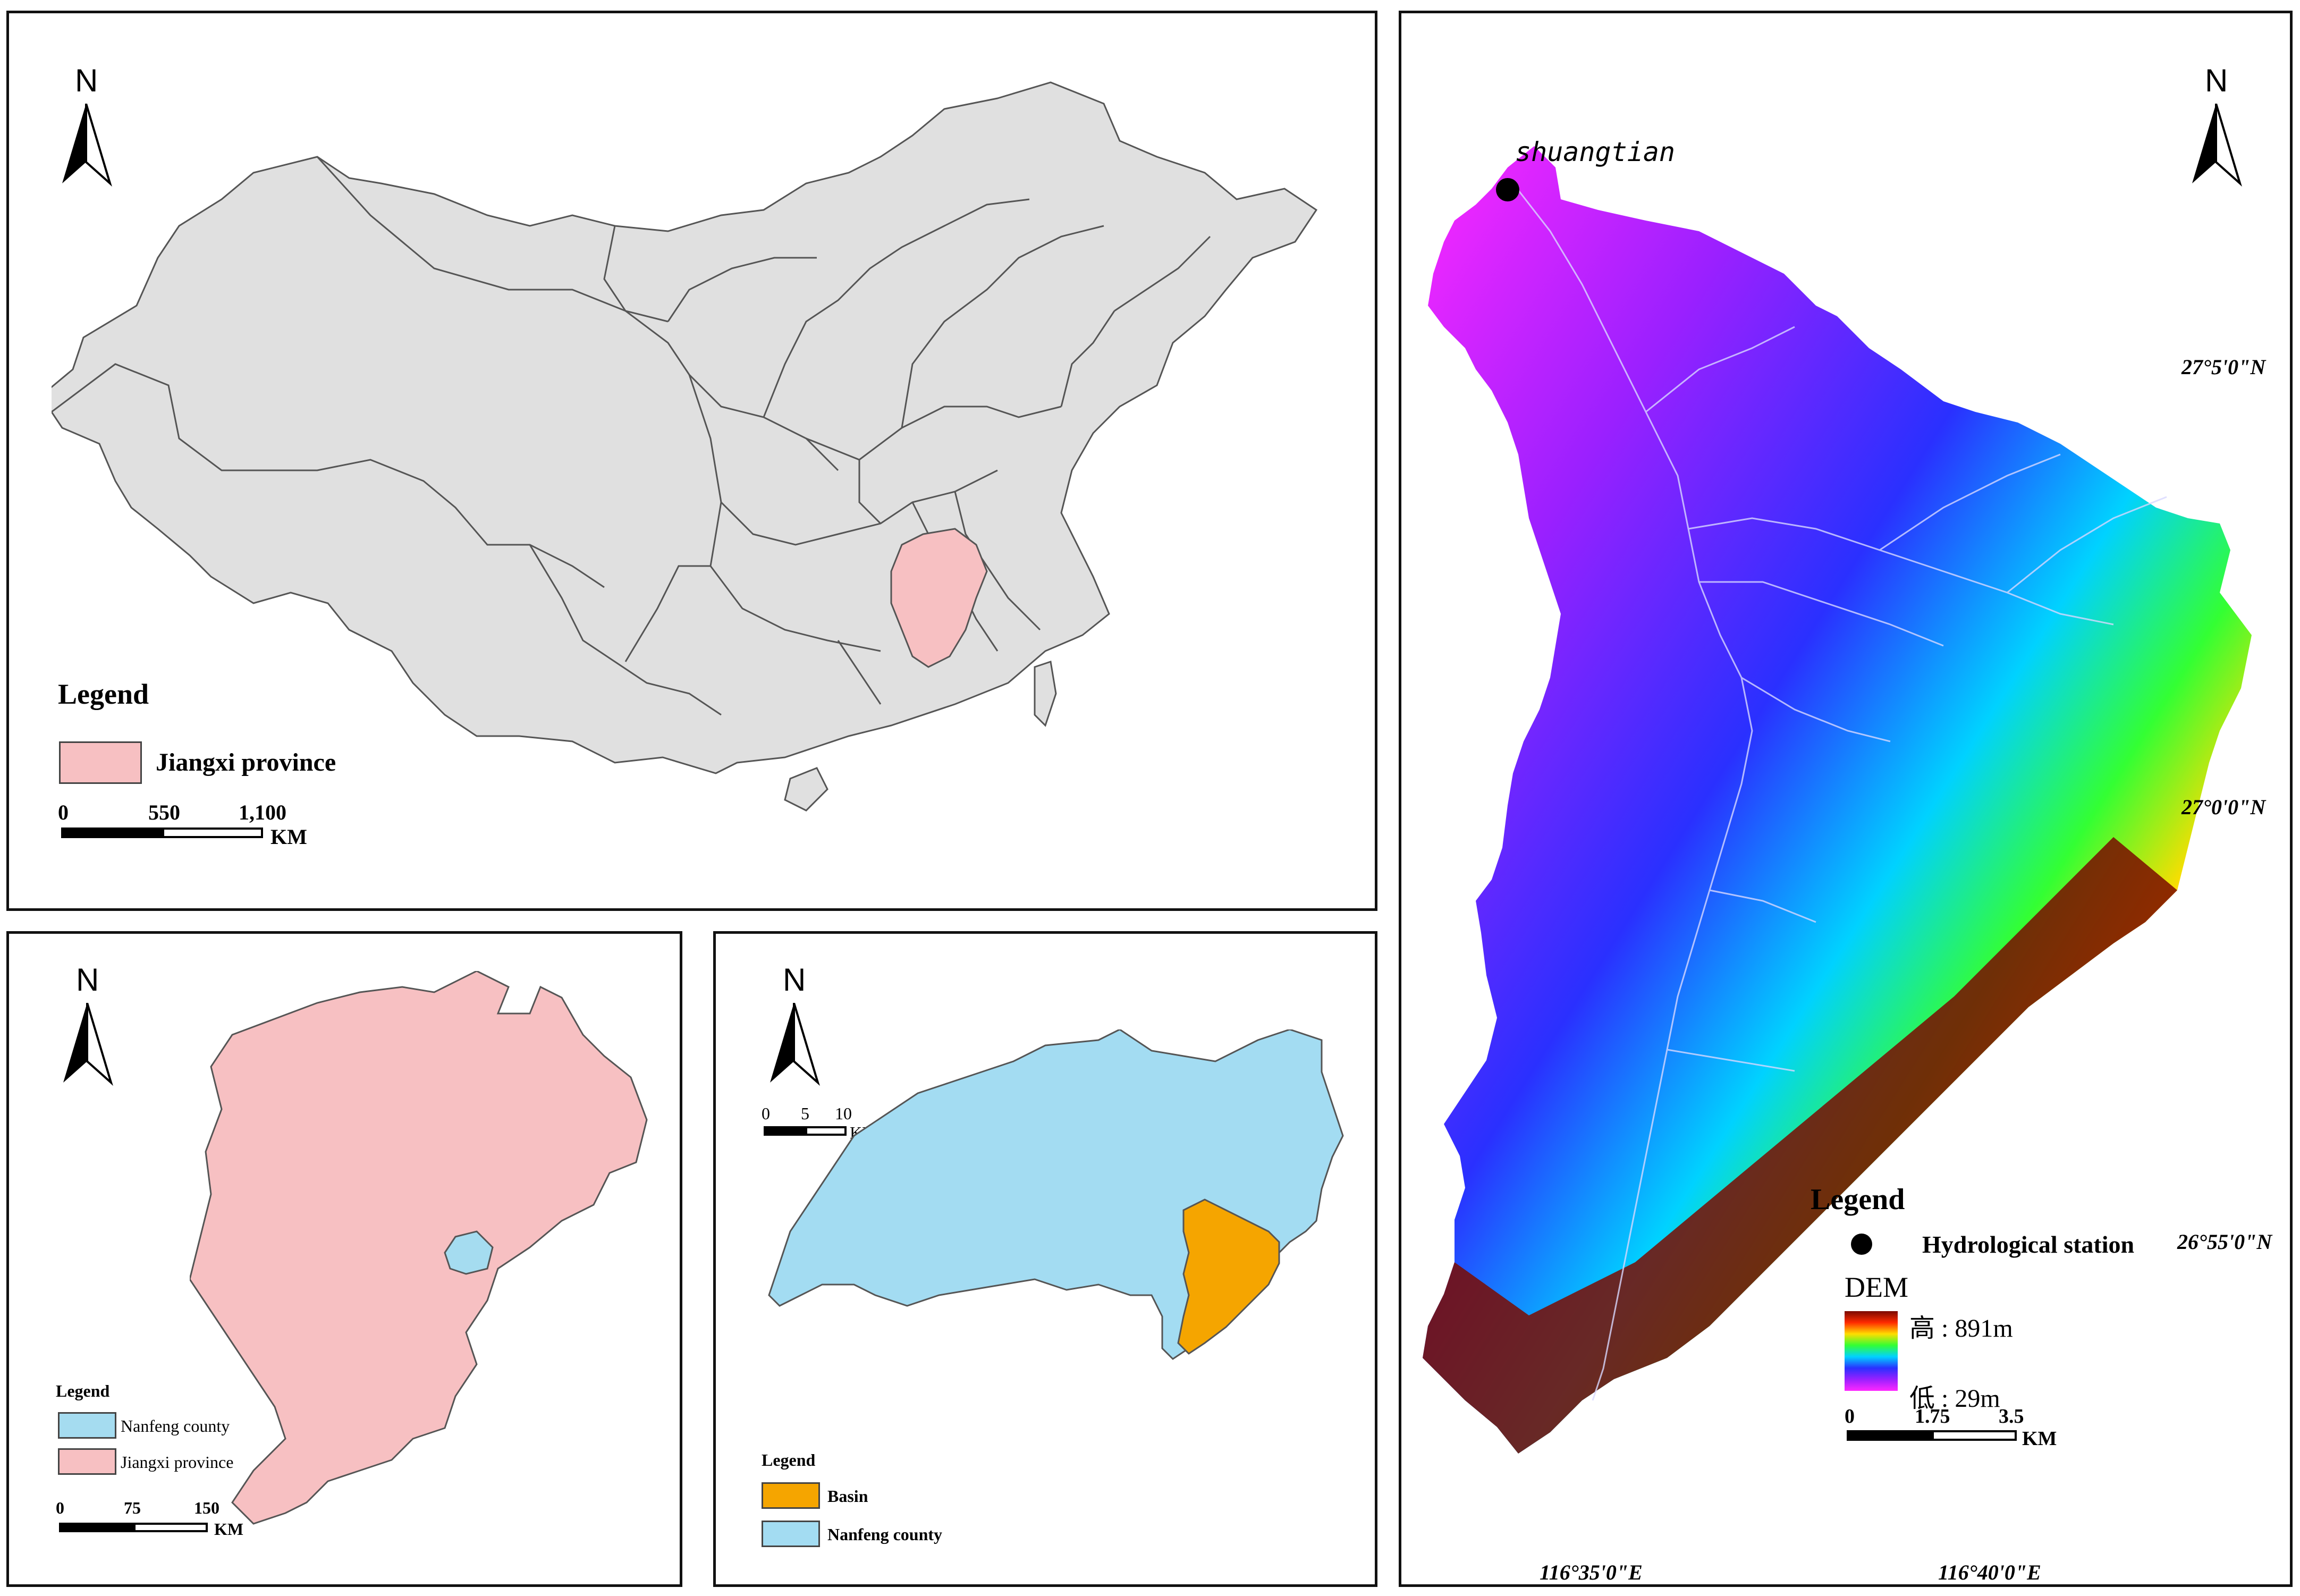 The width and height of the screenshot is (2300, 1596). What do you see at coordinates (1861, 1244) in the screenshot?
I see `station-legend-marker` at bounding box center [1861, 1244].